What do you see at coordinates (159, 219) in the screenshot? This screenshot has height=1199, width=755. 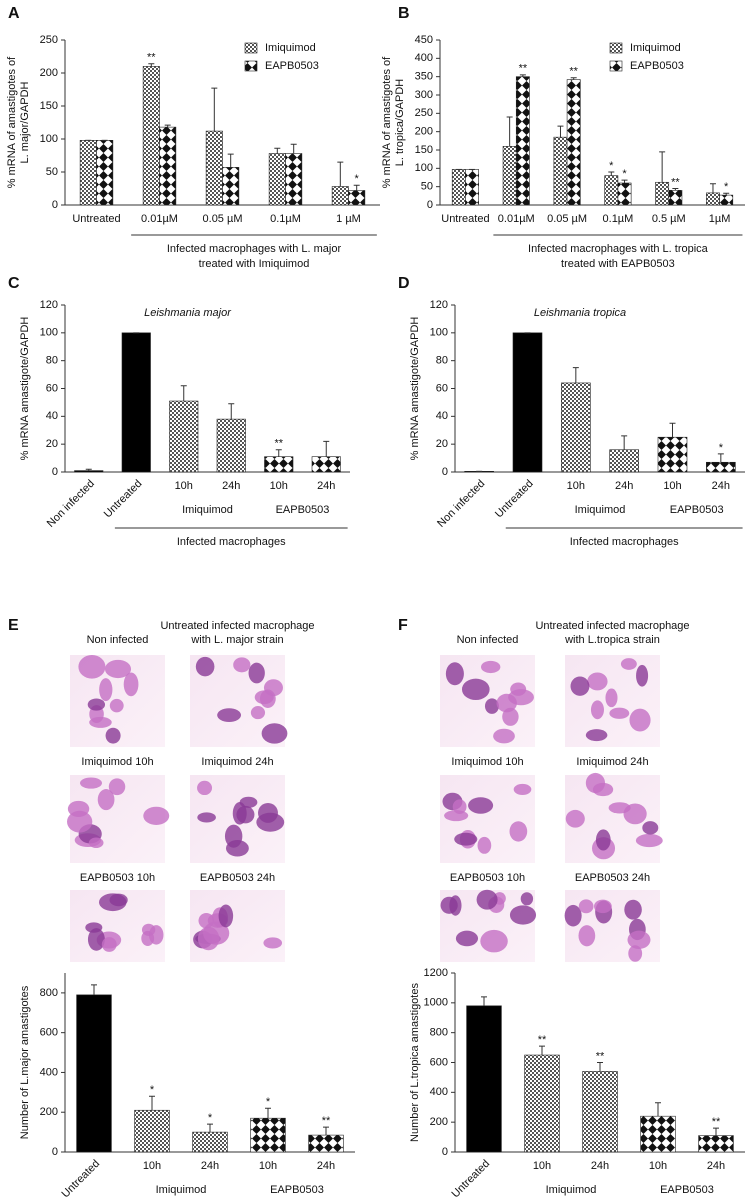 I see `x-tick-label: 0.01µM` at bounding box center [159, 219].